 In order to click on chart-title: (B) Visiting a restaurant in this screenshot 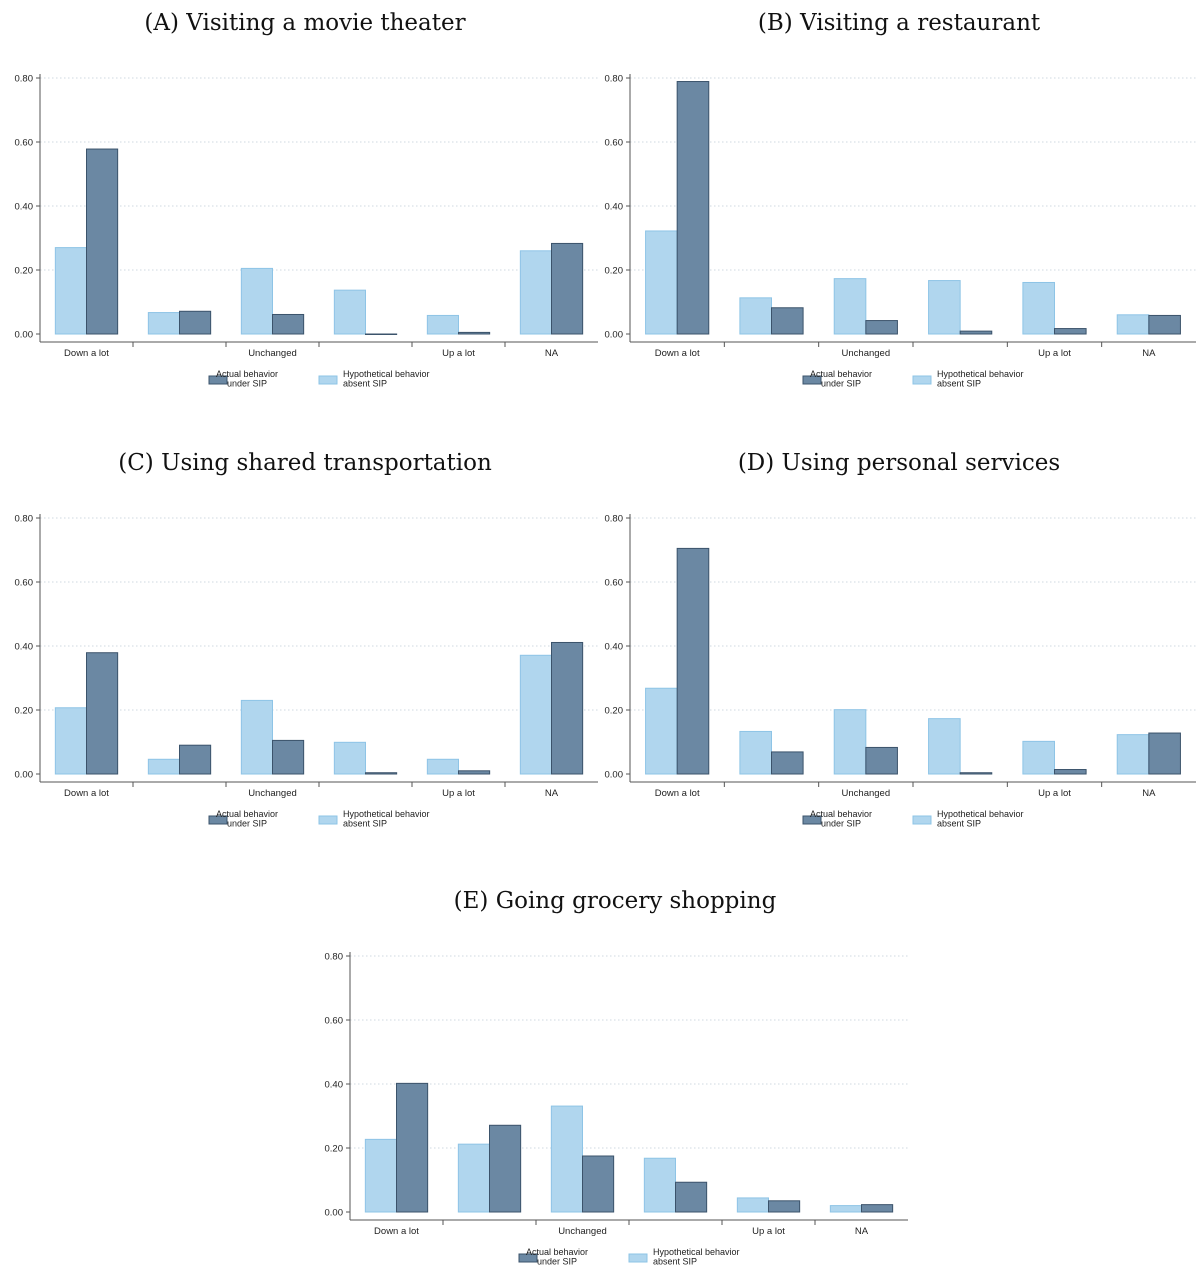, I will do `click(899, 23)`.